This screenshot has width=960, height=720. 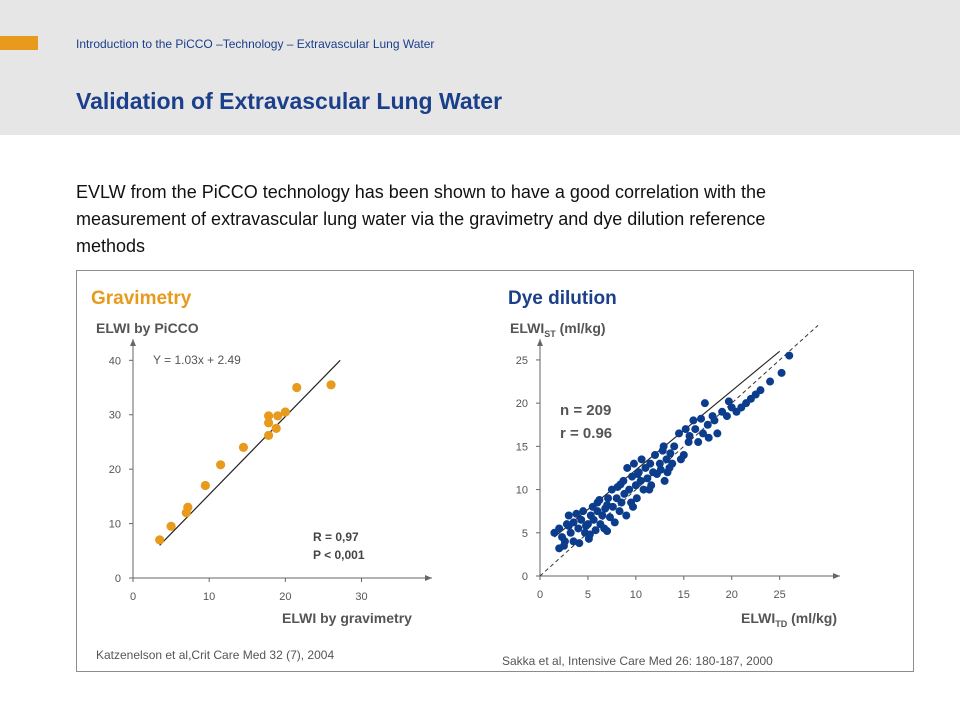 I want to click on gravimetry-y-tick-label: 30, so click(x=115, y=416).